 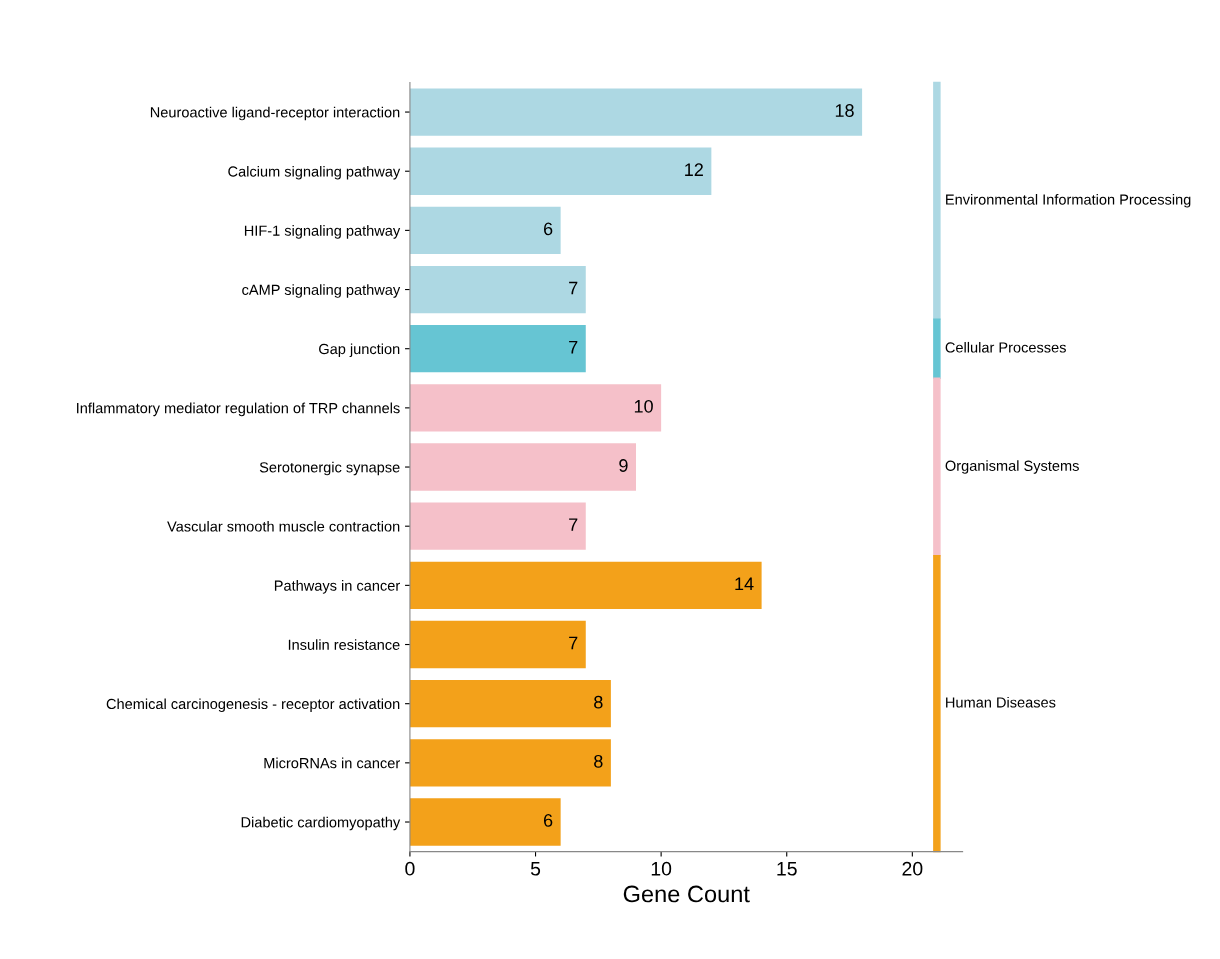 What do you see at coordinates (744, 584) in the screenshot?
I see `data-label: 14` at bounding box center [744, 584].